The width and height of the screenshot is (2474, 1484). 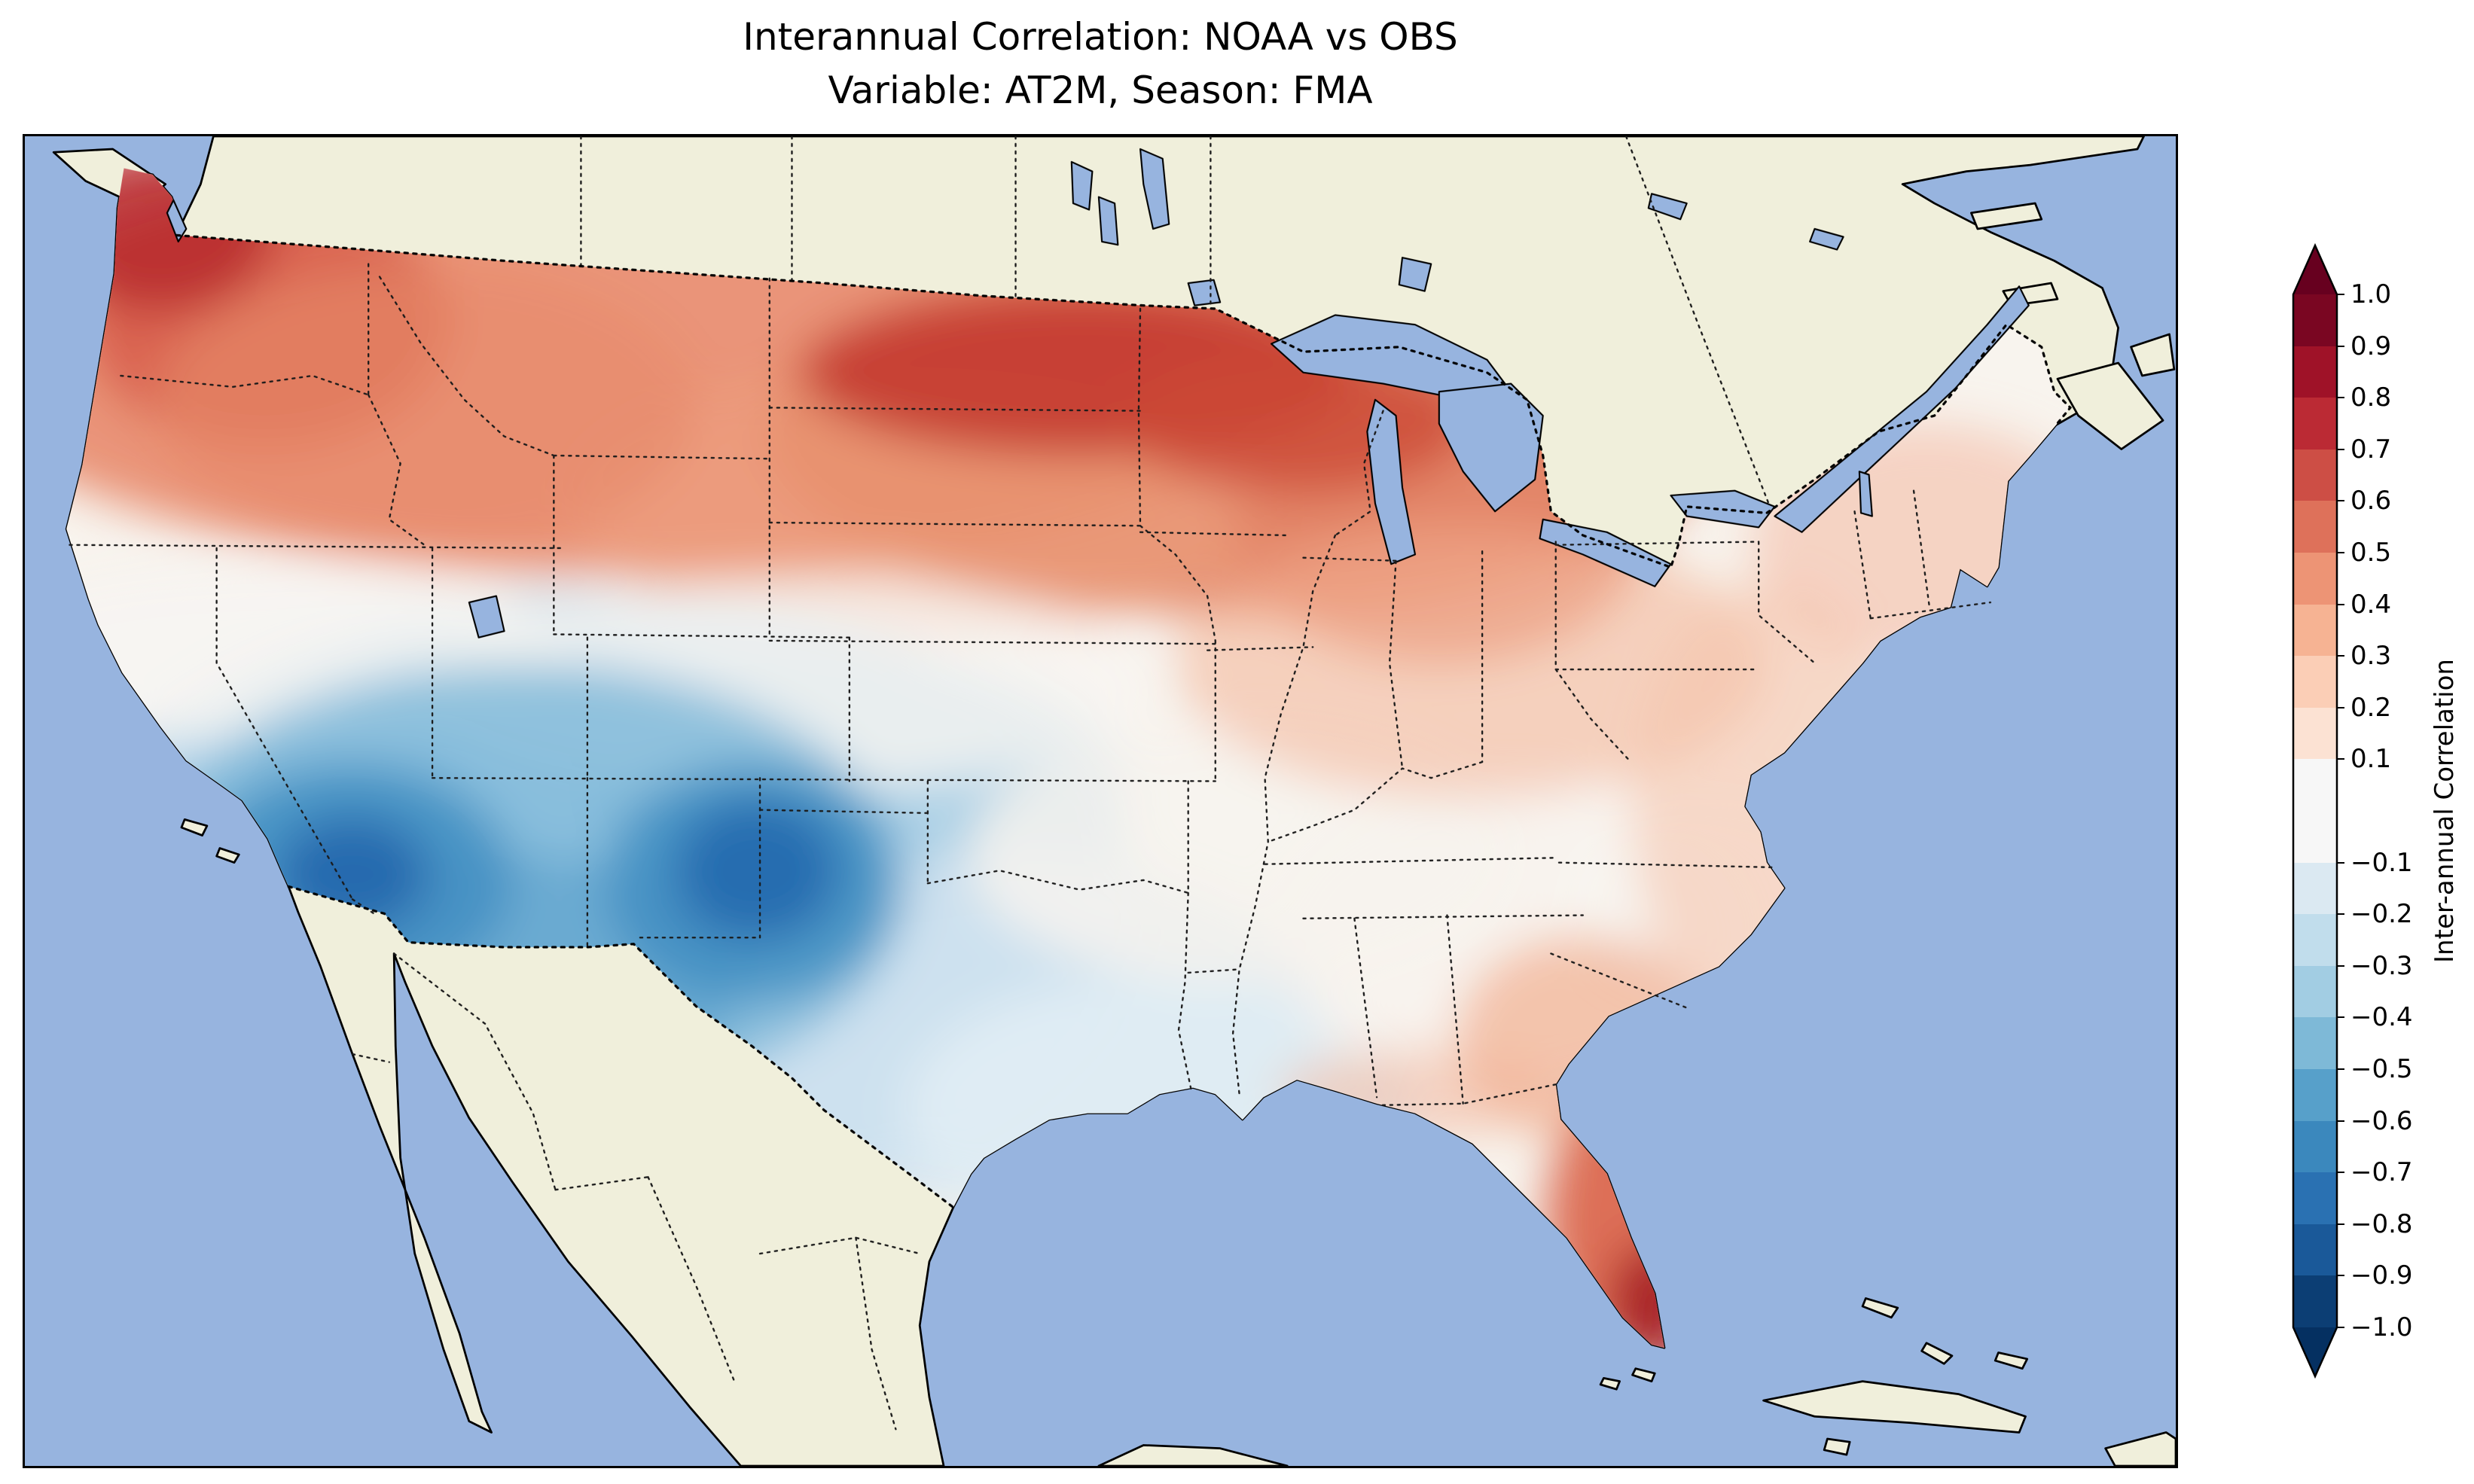 I want to click on title-line-1: Interannual Correlation: NOAA vs OBS, so click(x=1100, y=37).